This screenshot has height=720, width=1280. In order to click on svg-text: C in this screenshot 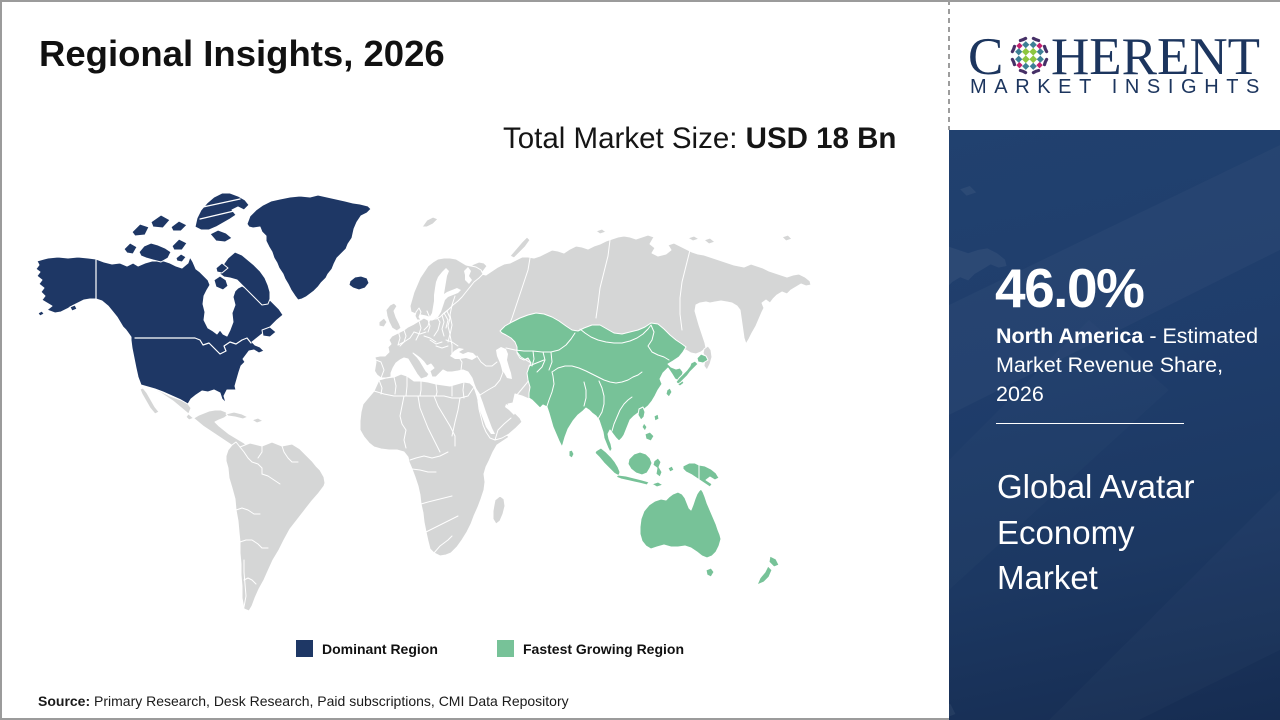, I will do `click(986, 57)`.